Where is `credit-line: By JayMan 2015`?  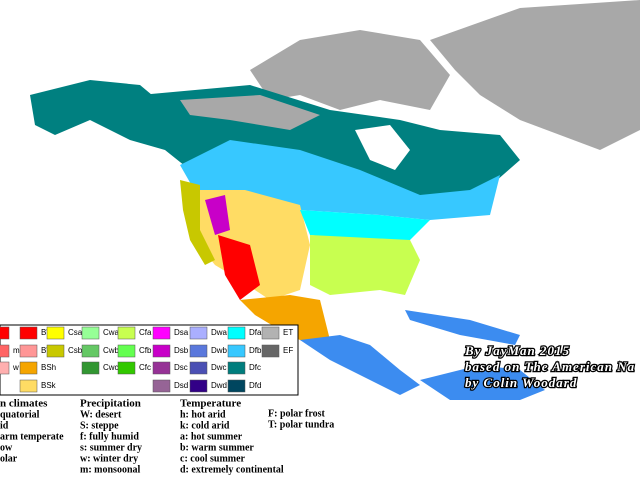 credit-line: By JayMan 2015 is located at coordinates (517, 350).